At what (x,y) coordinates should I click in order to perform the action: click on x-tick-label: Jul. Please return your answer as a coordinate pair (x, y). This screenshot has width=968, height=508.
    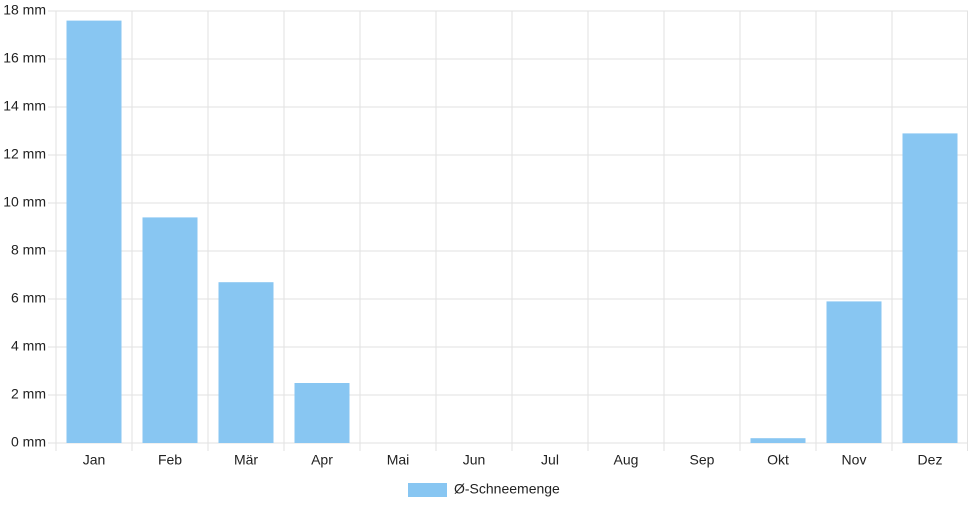
    Looking at the image, I should click on (550, 460).